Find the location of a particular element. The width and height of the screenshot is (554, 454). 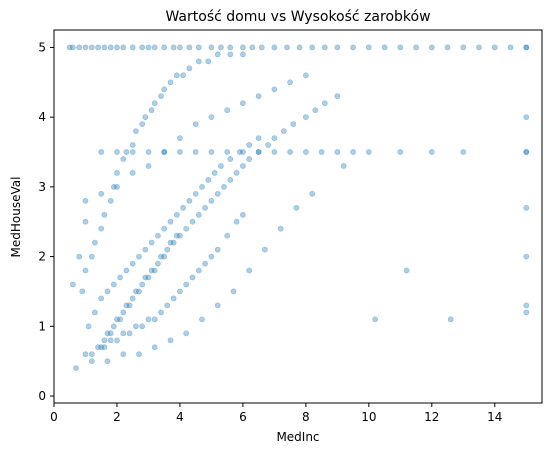

x-tick-label: 8 is located at coordinates (306, 417).